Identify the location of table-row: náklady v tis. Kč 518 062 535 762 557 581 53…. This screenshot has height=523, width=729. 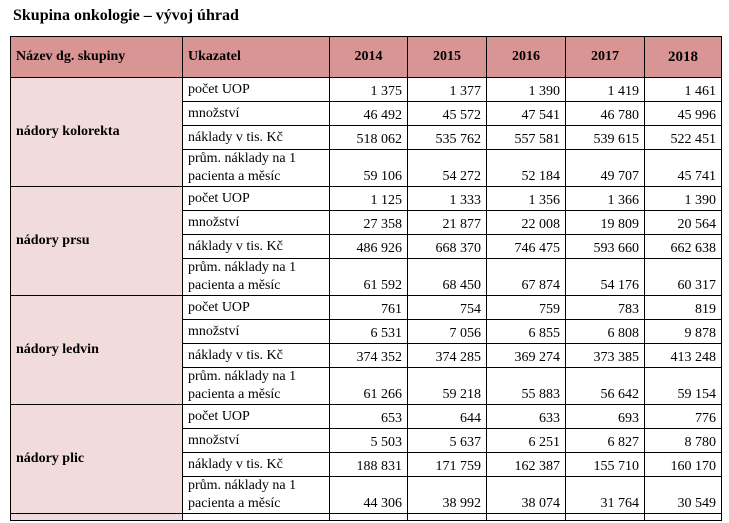
(366, 137).